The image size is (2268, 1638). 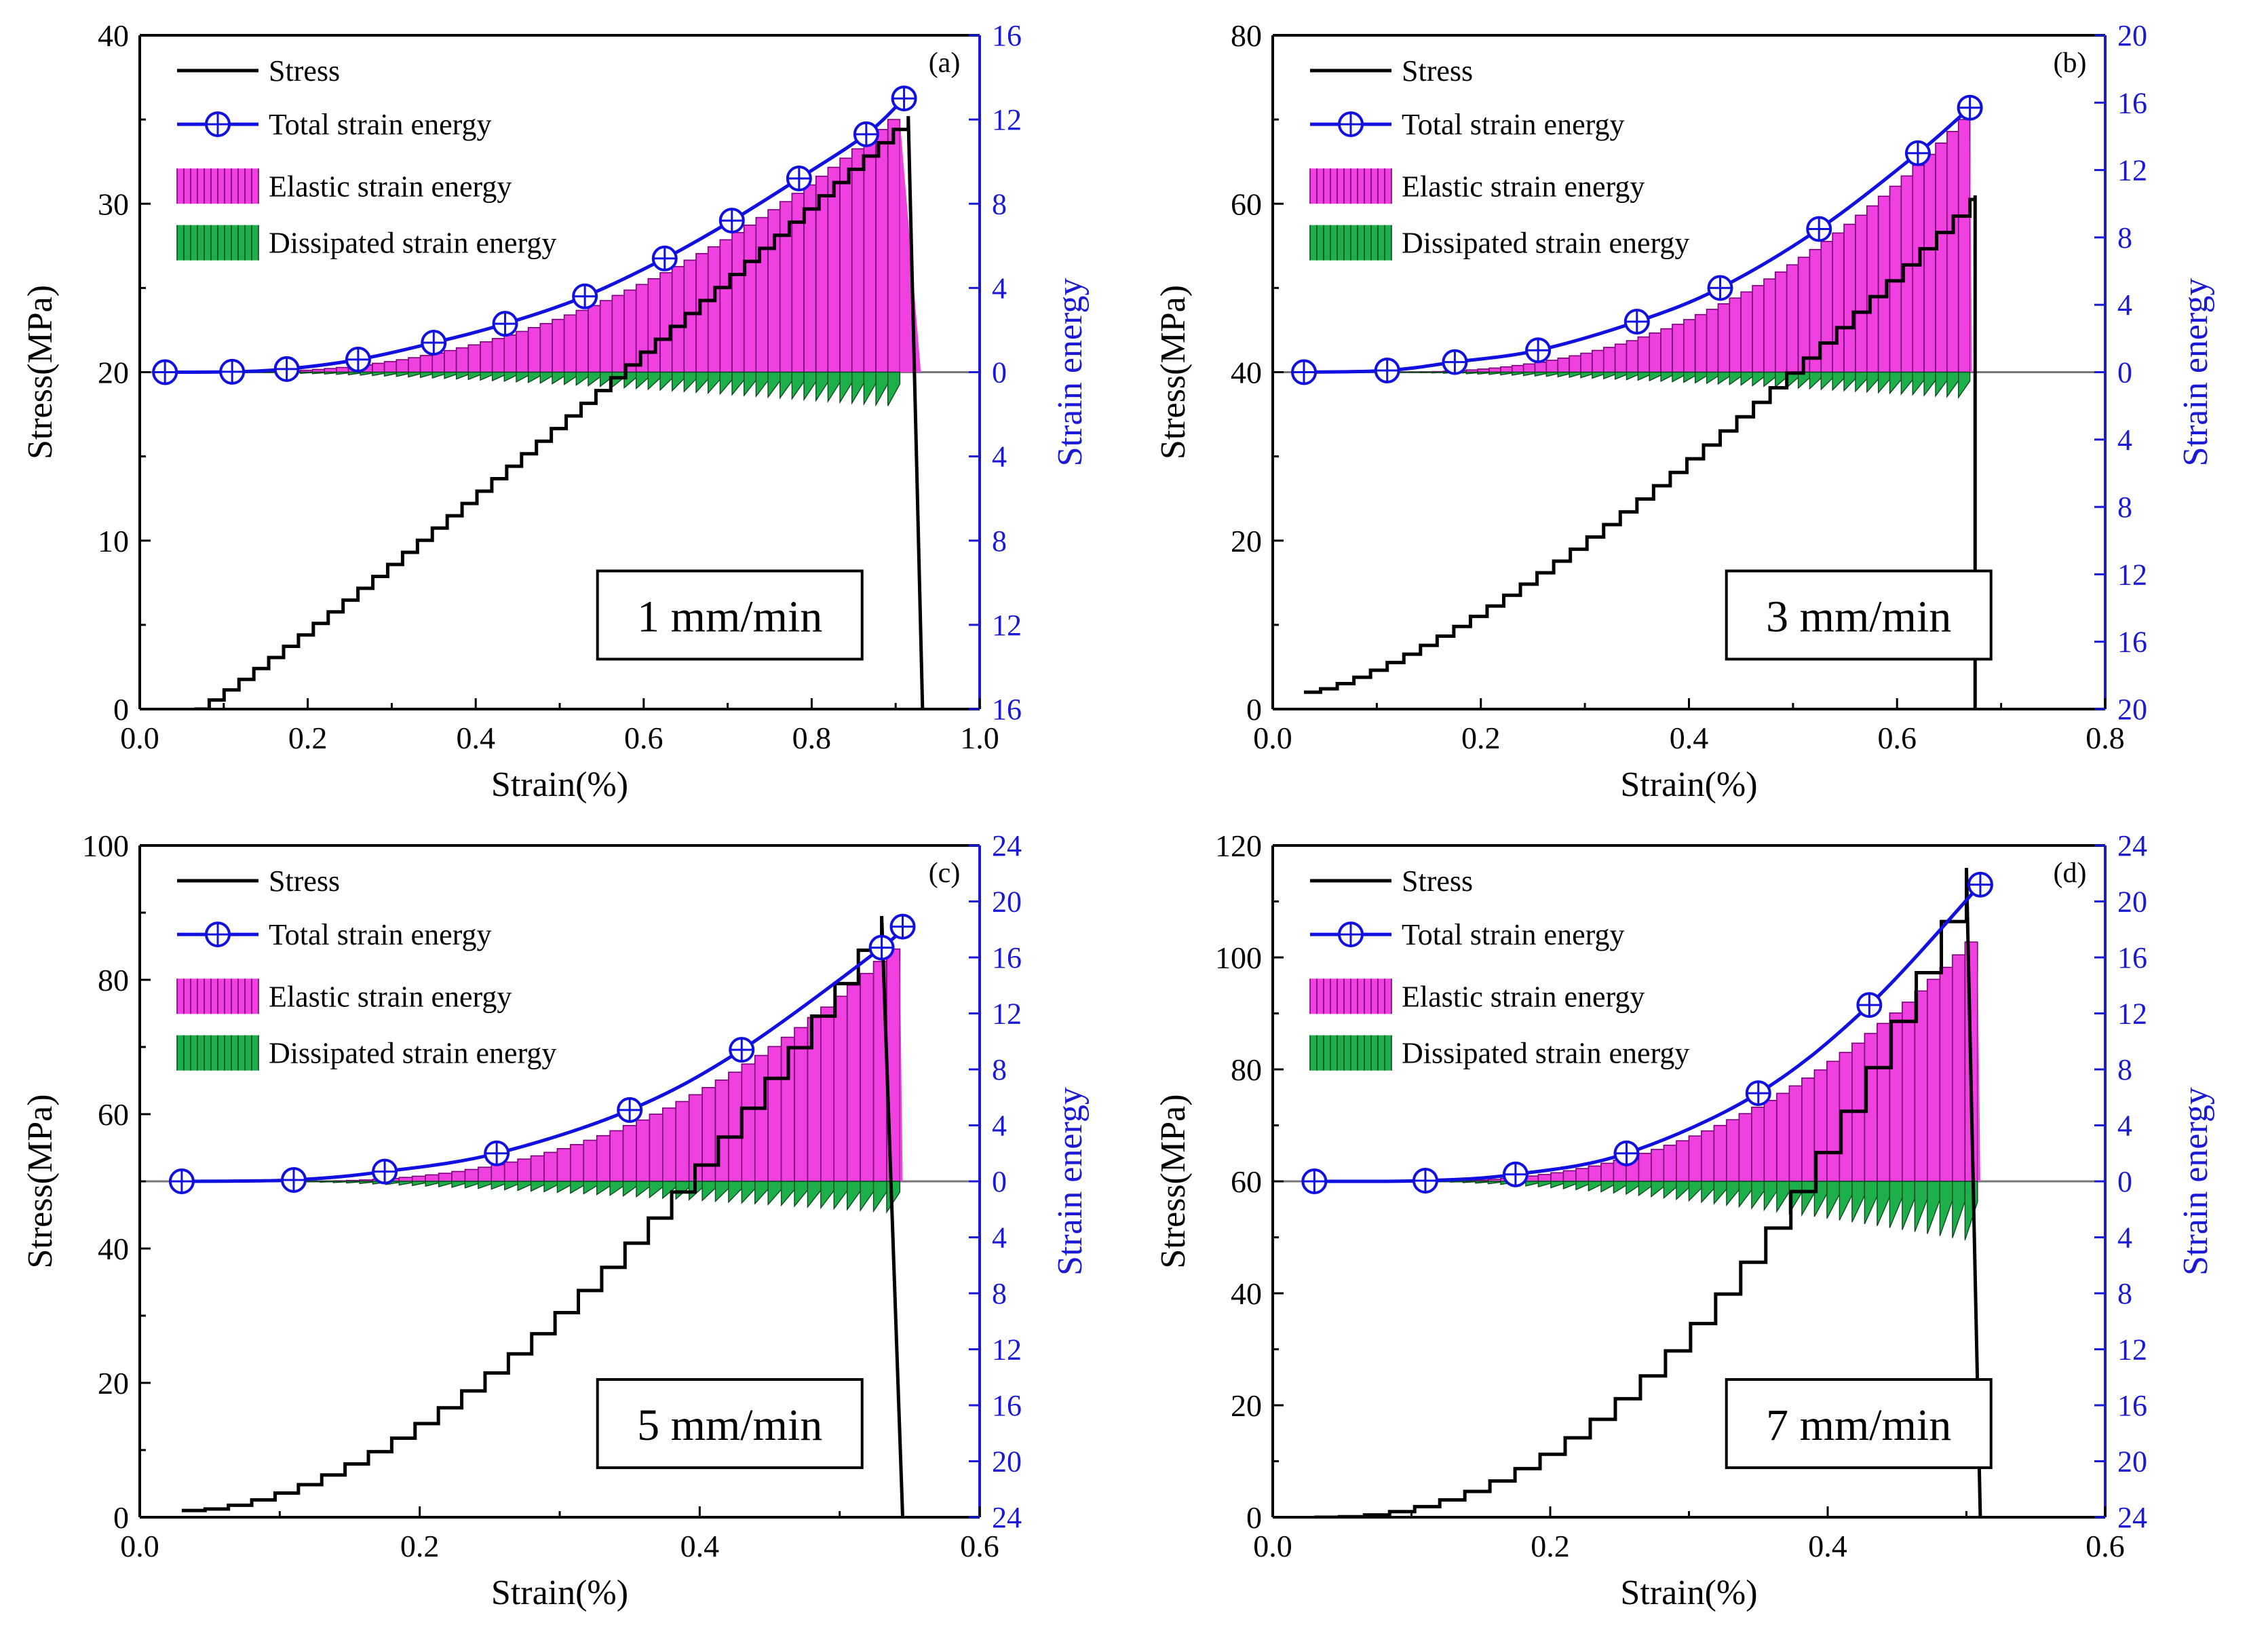 What do you see at coordinates (729, 1425) in the screenshot?
I see `rate-label: 5 mm/min` at bounding box center [729, 1425].